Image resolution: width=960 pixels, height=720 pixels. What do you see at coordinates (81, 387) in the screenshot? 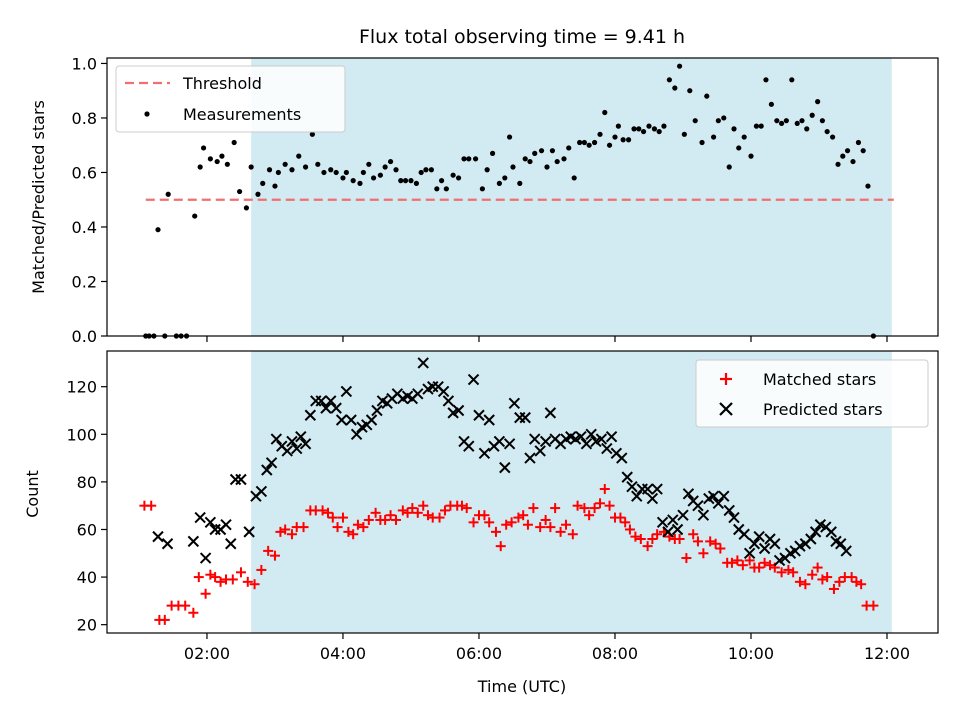
I see `y-tick-label: 120` at bounding box center [81, 387].